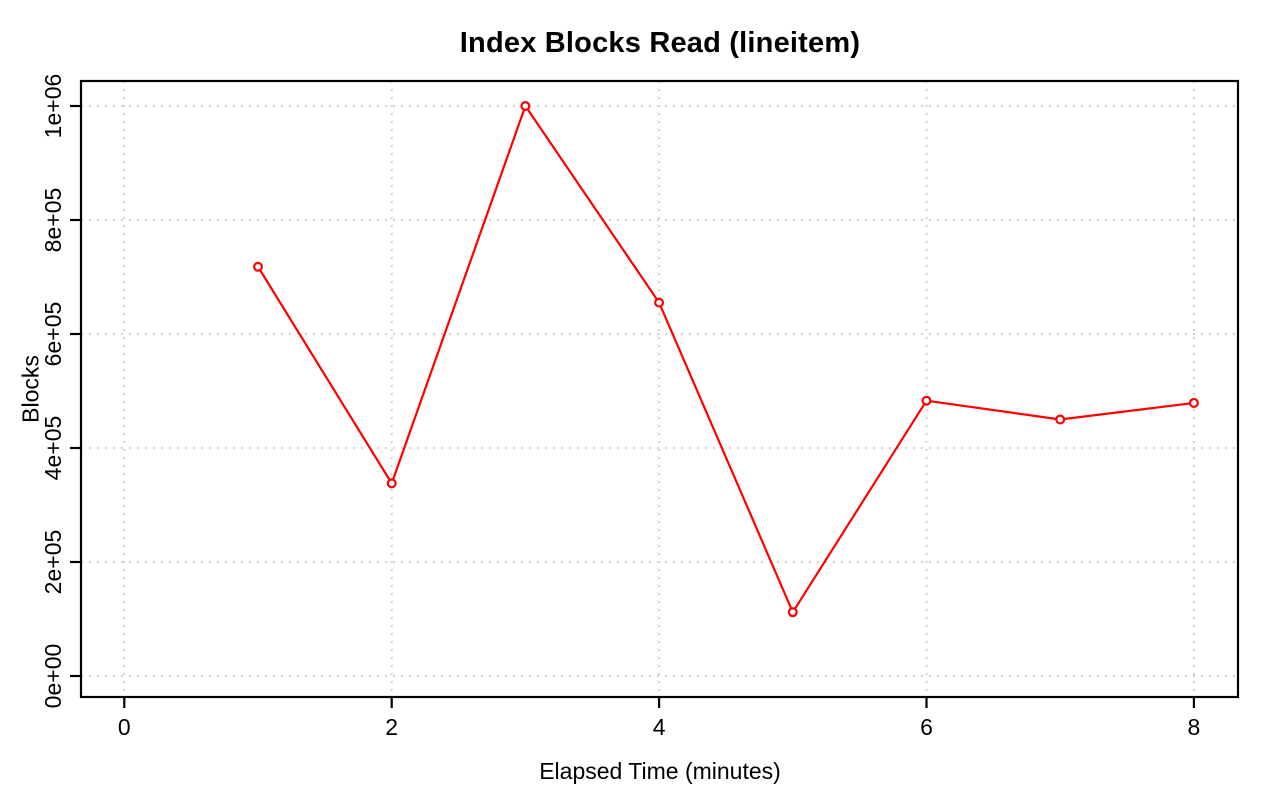  I want to click on x-tick-label: 8, so click(1194, 727).